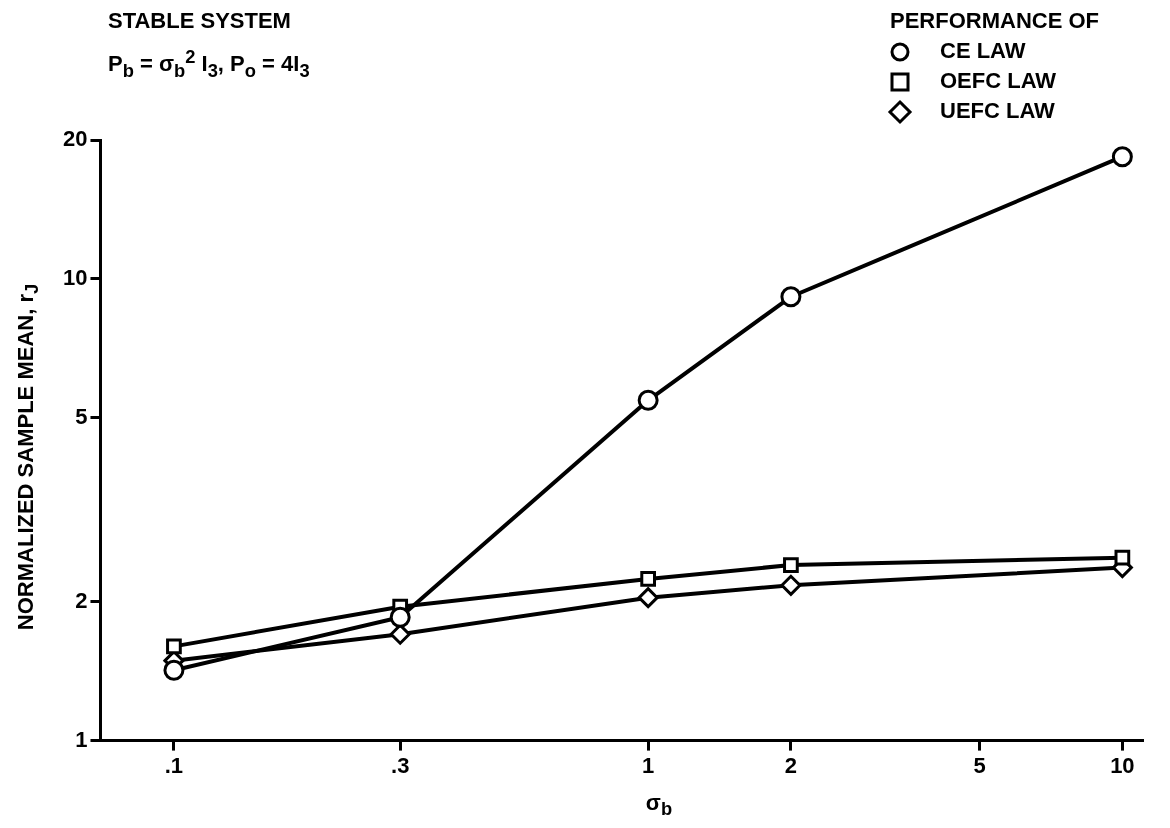 Image resolution: width=1170 pixels, height=828 pixels. Describe the element at coordinates (75, 139) in the screenshot. I see `y-tick-label: 20` at that location.